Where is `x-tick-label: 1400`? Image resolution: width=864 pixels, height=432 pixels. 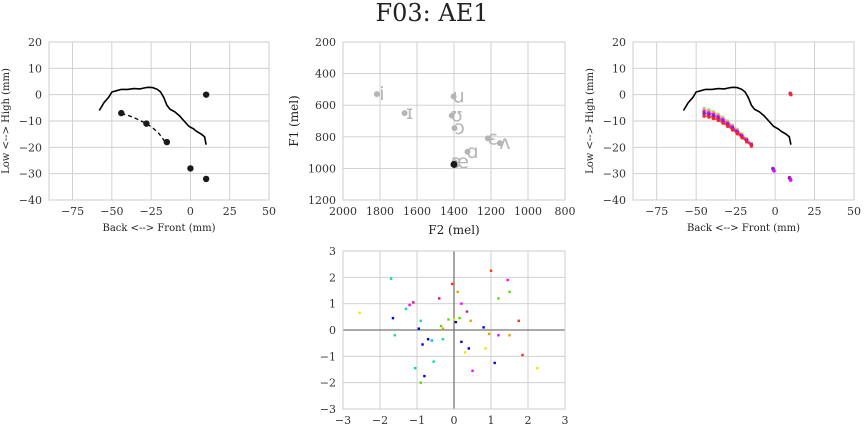
x-tick-label: 1400 is located at coordinates (454, 211).